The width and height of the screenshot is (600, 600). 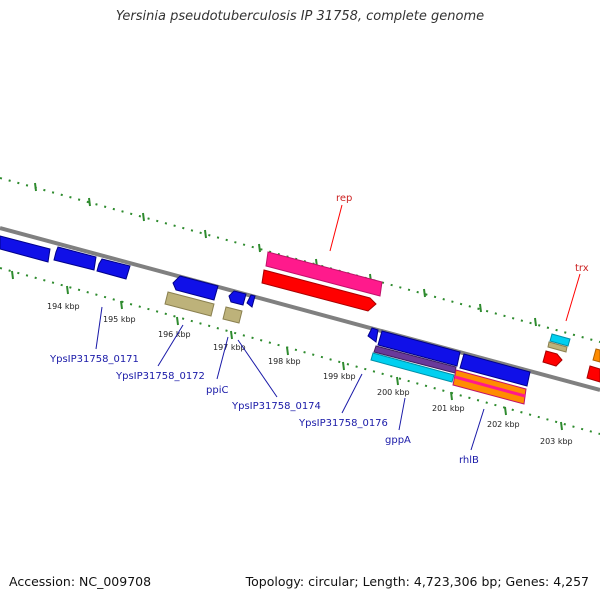 I want to click on kbp-label-194: 194 kbp, so click(x=63, y=306).